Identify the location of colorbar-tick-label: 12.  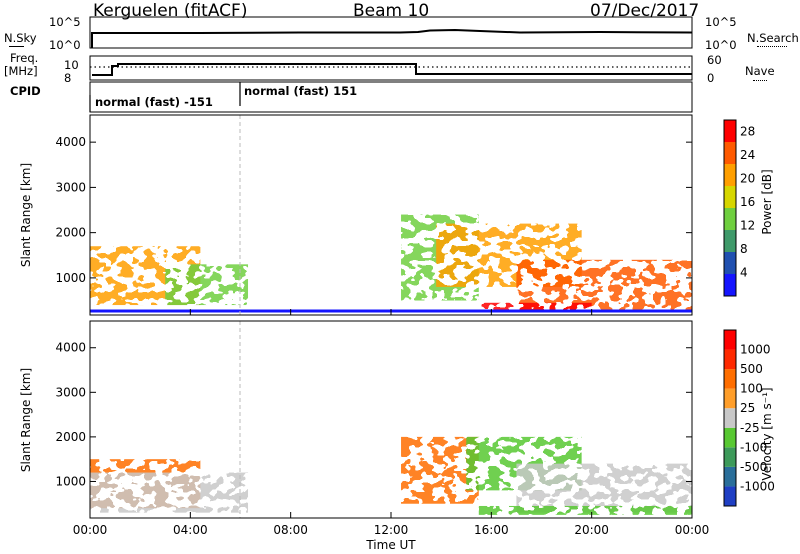
(747, 226).